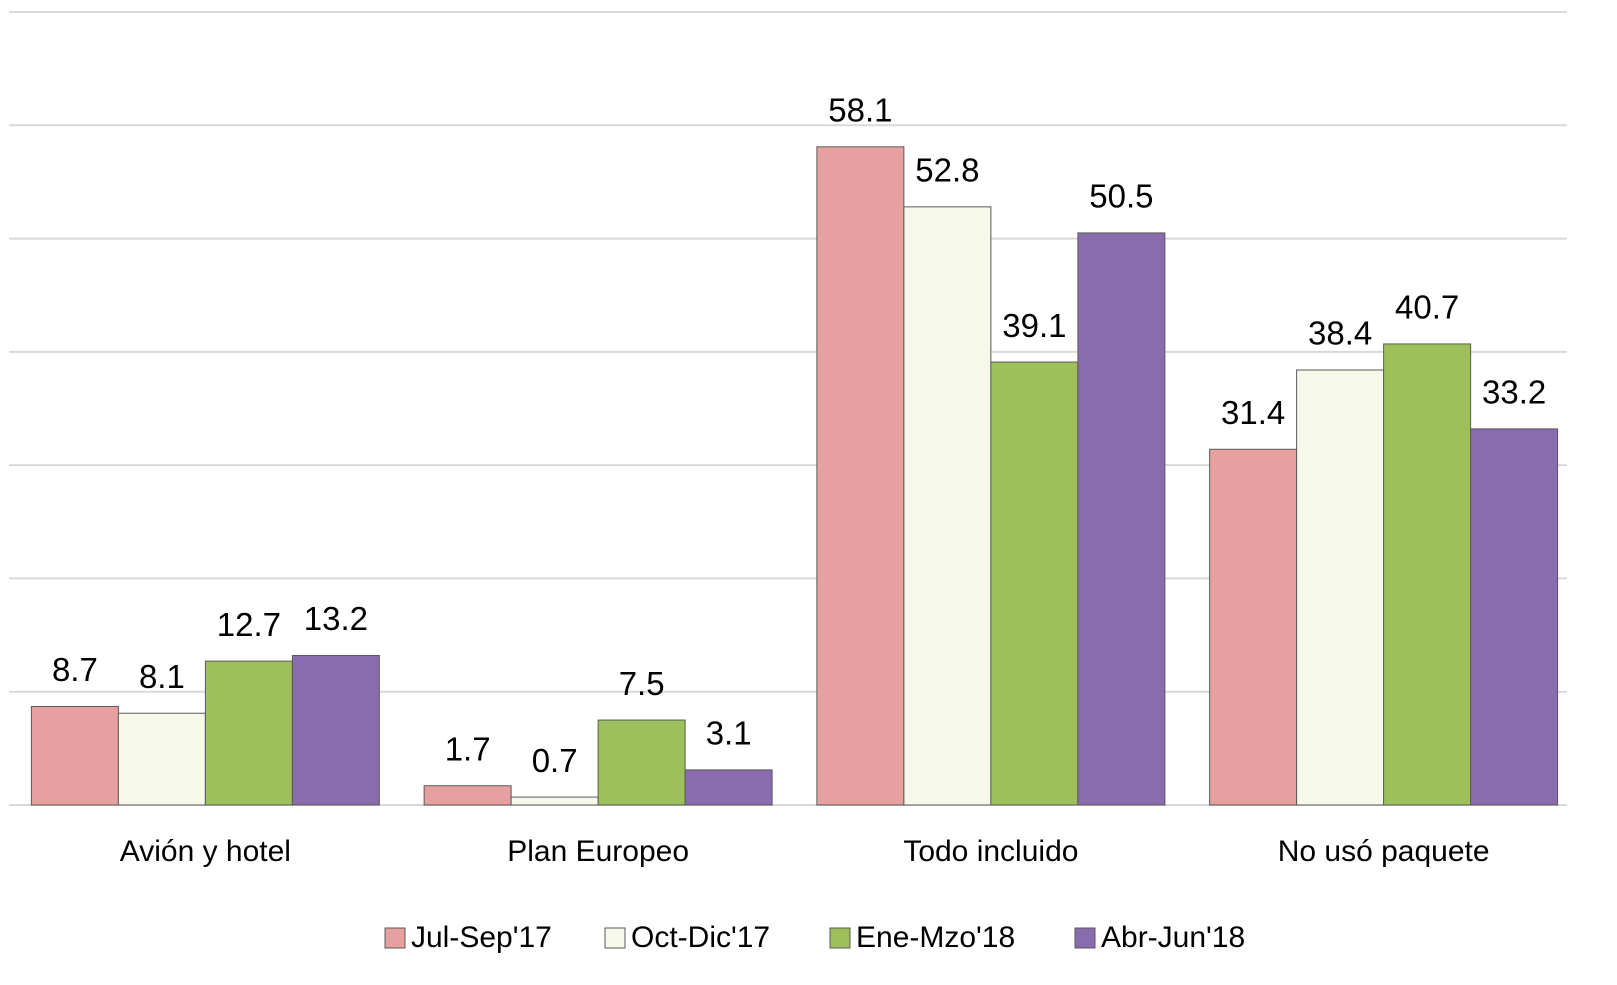  I want to click on data-label: 50.5, so click(1121, 196).